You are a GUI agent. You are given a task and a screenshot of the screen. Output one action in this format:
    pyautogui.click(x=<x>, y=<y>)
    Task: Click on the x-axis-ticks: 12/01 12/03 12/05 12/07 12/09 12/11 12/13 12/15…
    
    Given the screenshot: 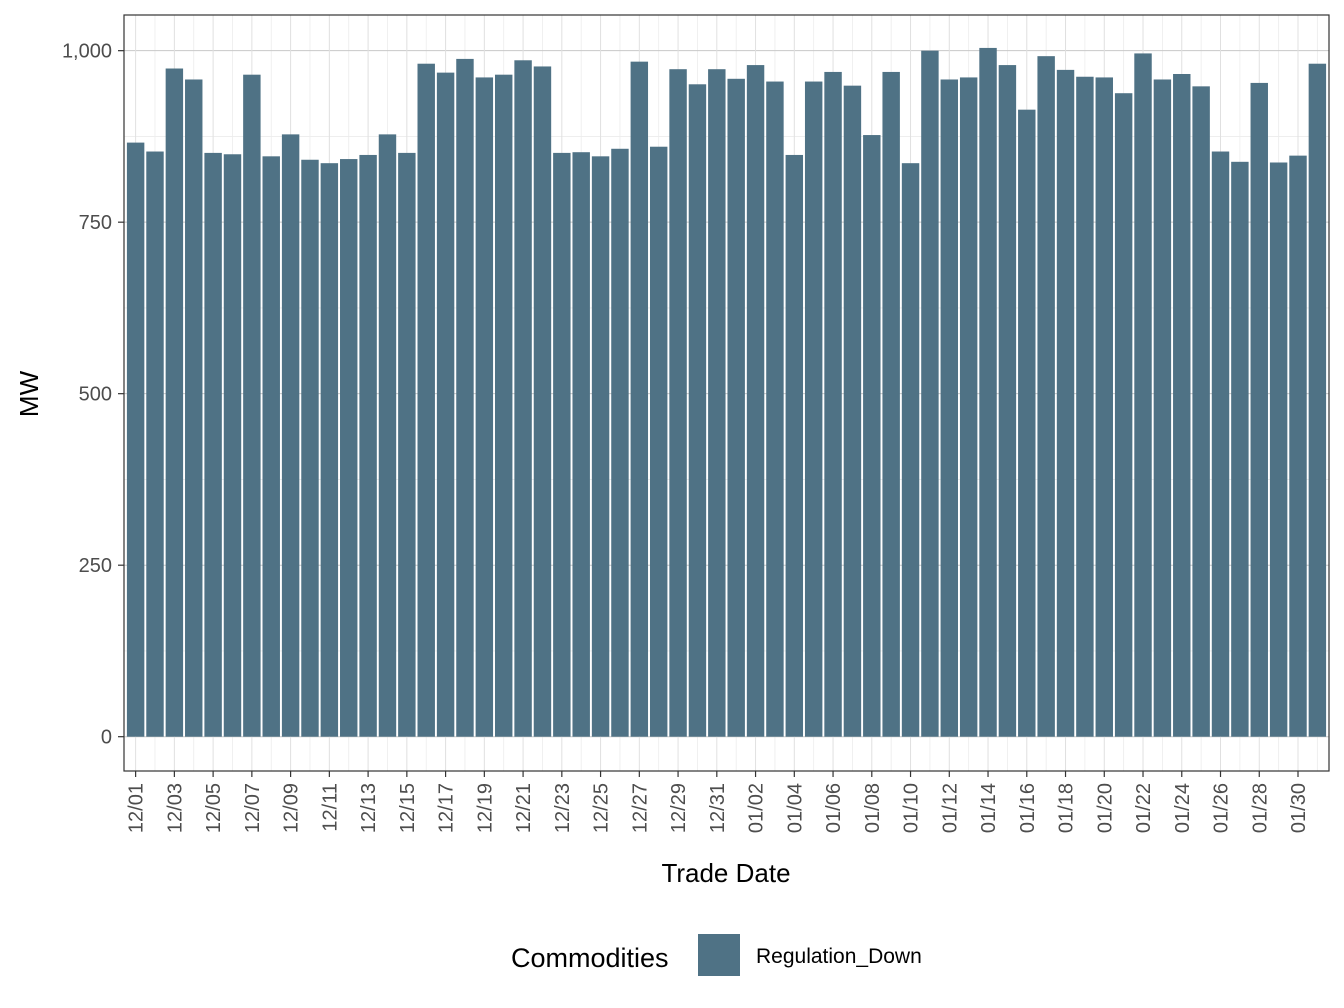 What is the action you would take?
    pyautogui.click(x=718, y=802)
    